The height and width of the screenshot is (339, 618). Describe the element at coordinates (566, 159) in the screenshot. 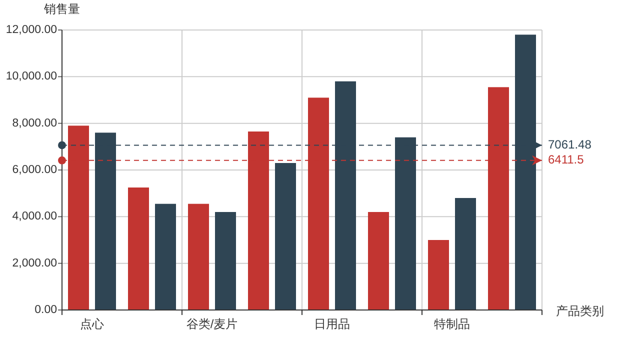

I see `ref-line-label: 6411.5` at that location.